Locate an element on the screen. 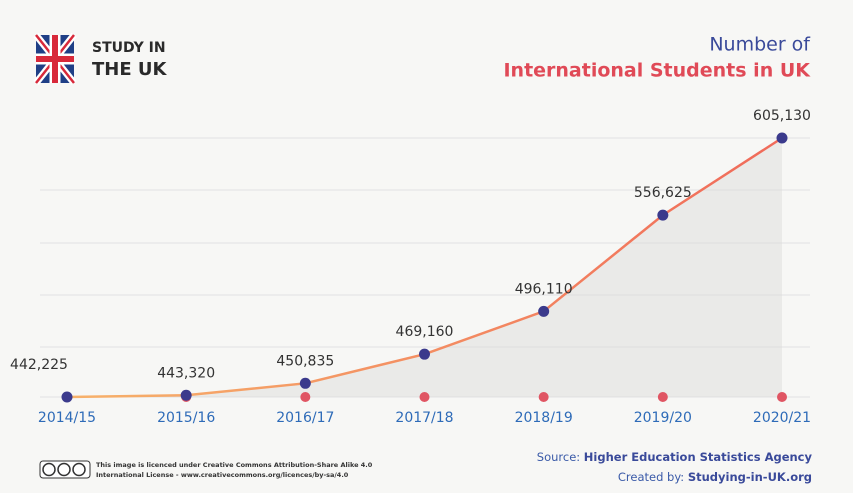  created-by: Created by: Studying-in-UK.org is located at coordinates (715, 477).